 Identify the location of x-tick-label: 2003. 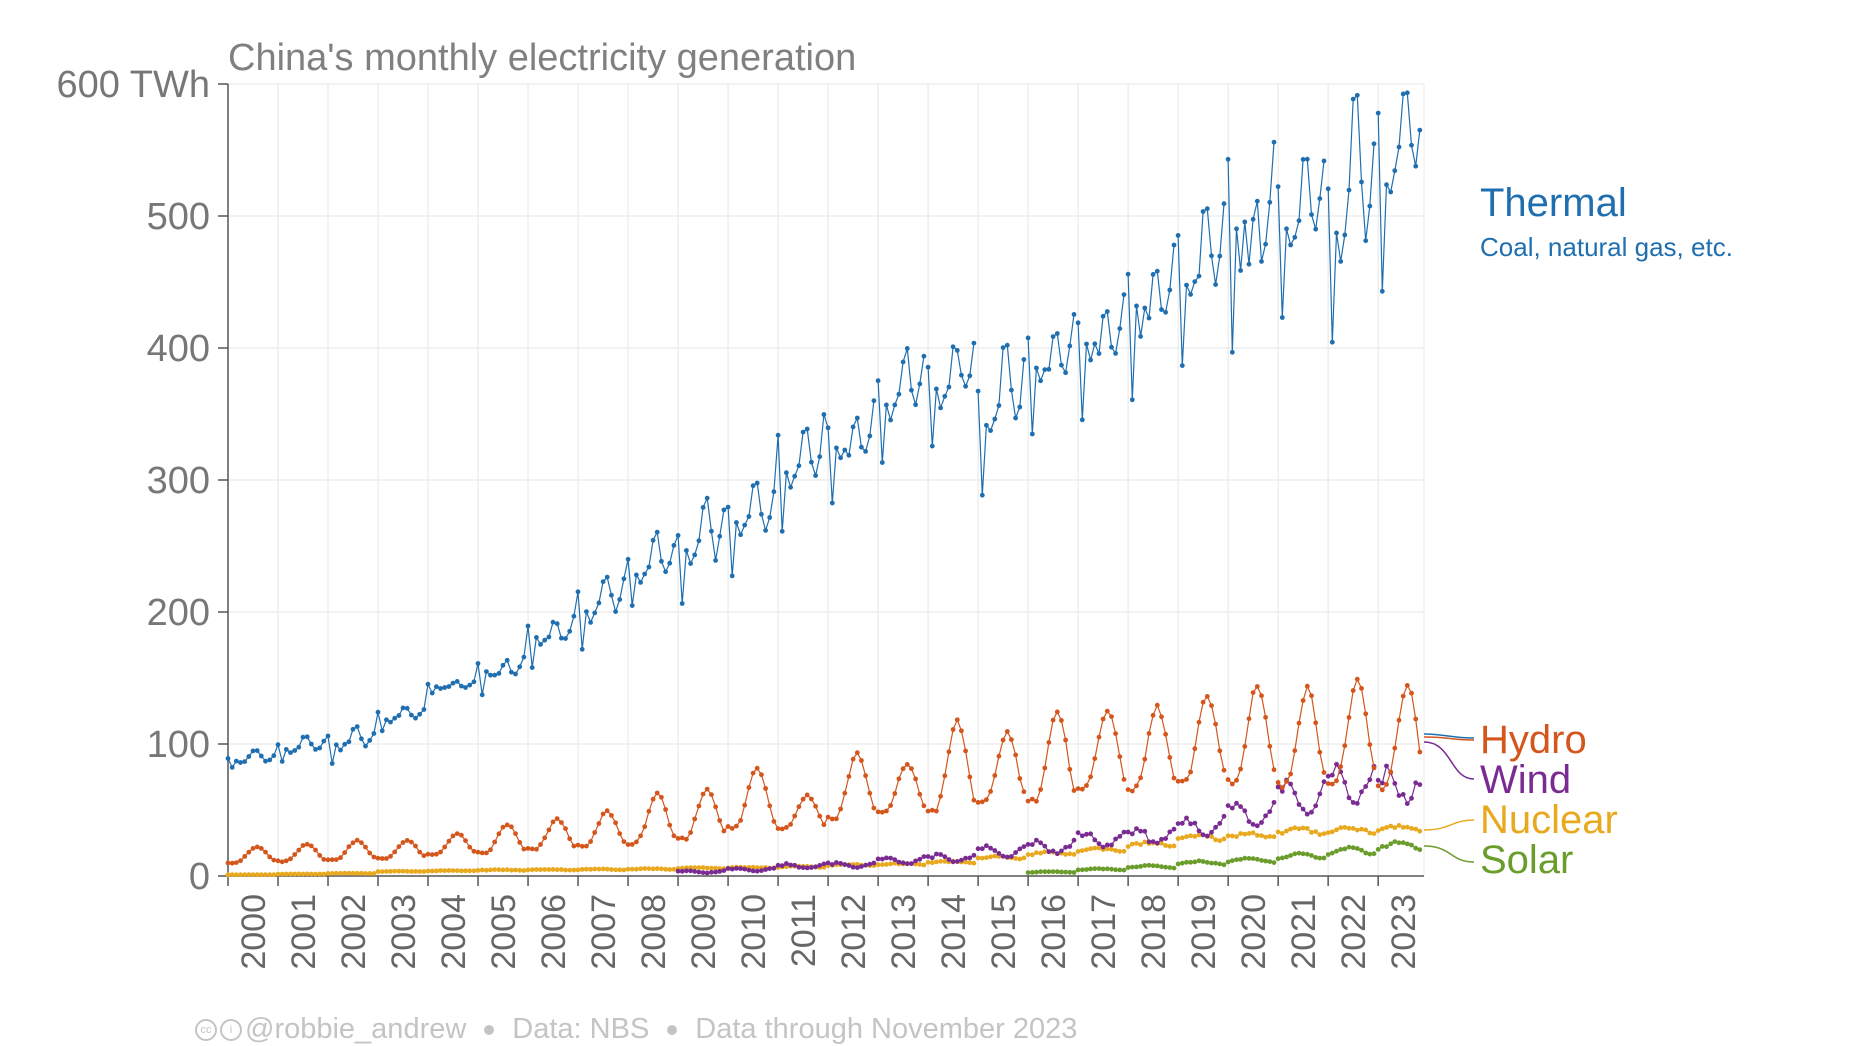
(404, 932).